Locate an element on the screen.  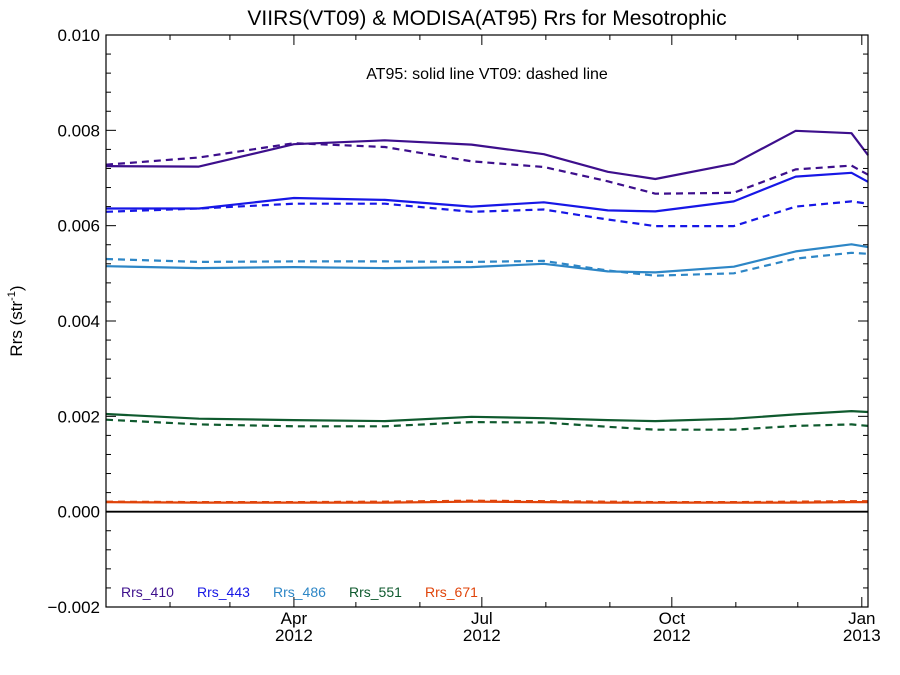
y-axis-label-text: Rrs (str is located at coordinates (16, 329).